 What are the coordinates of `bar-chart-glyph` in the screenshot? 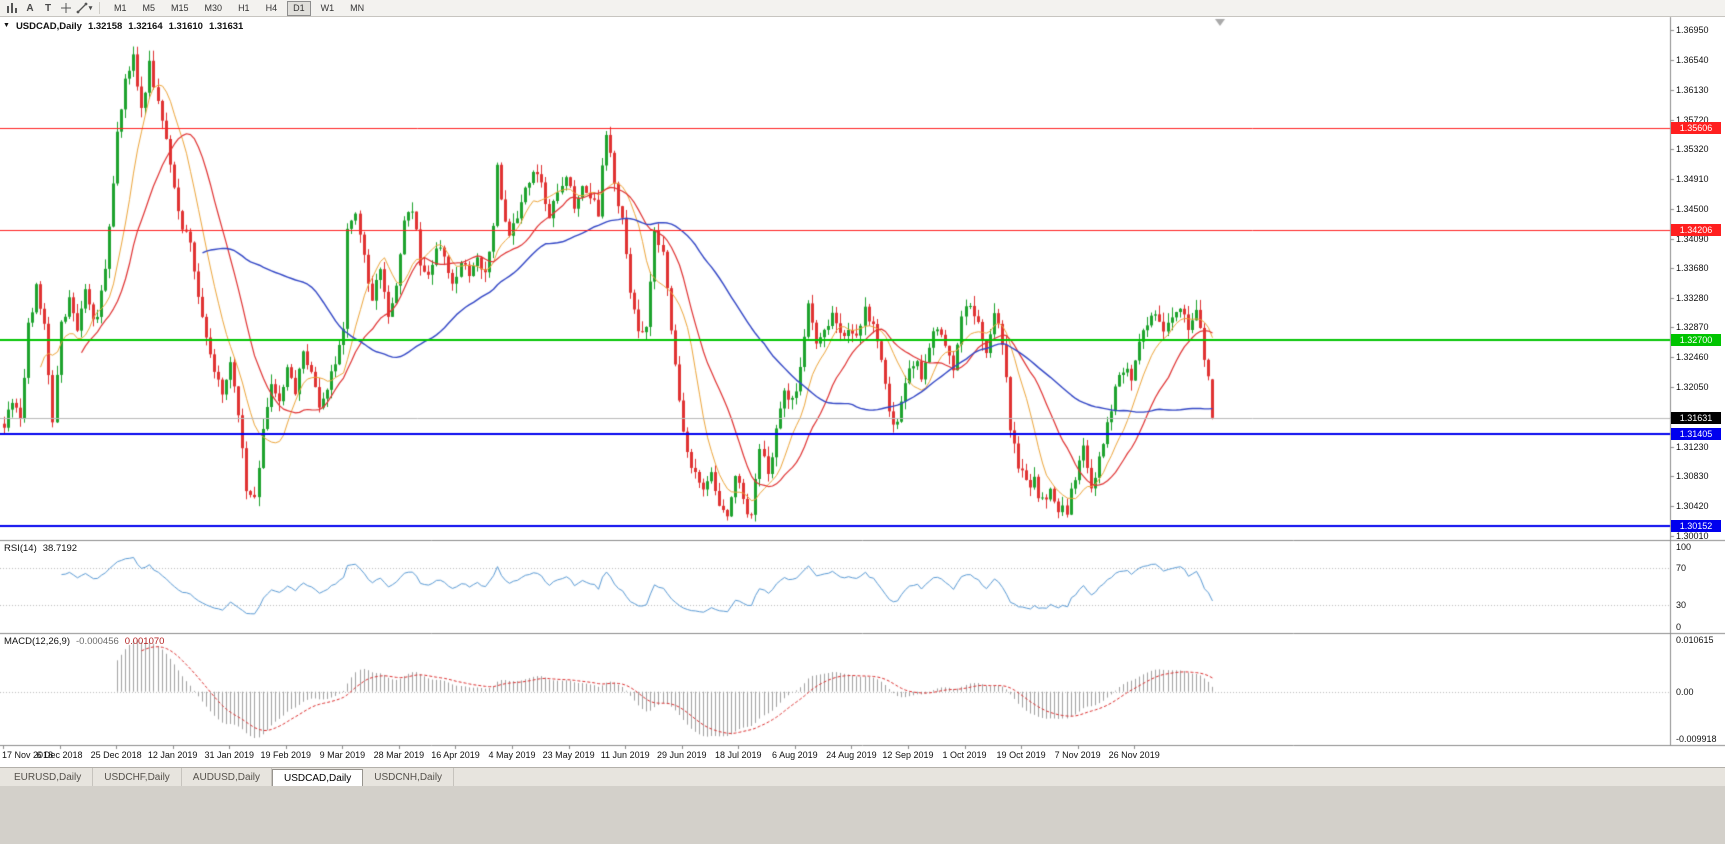 It's located at (11, 8).